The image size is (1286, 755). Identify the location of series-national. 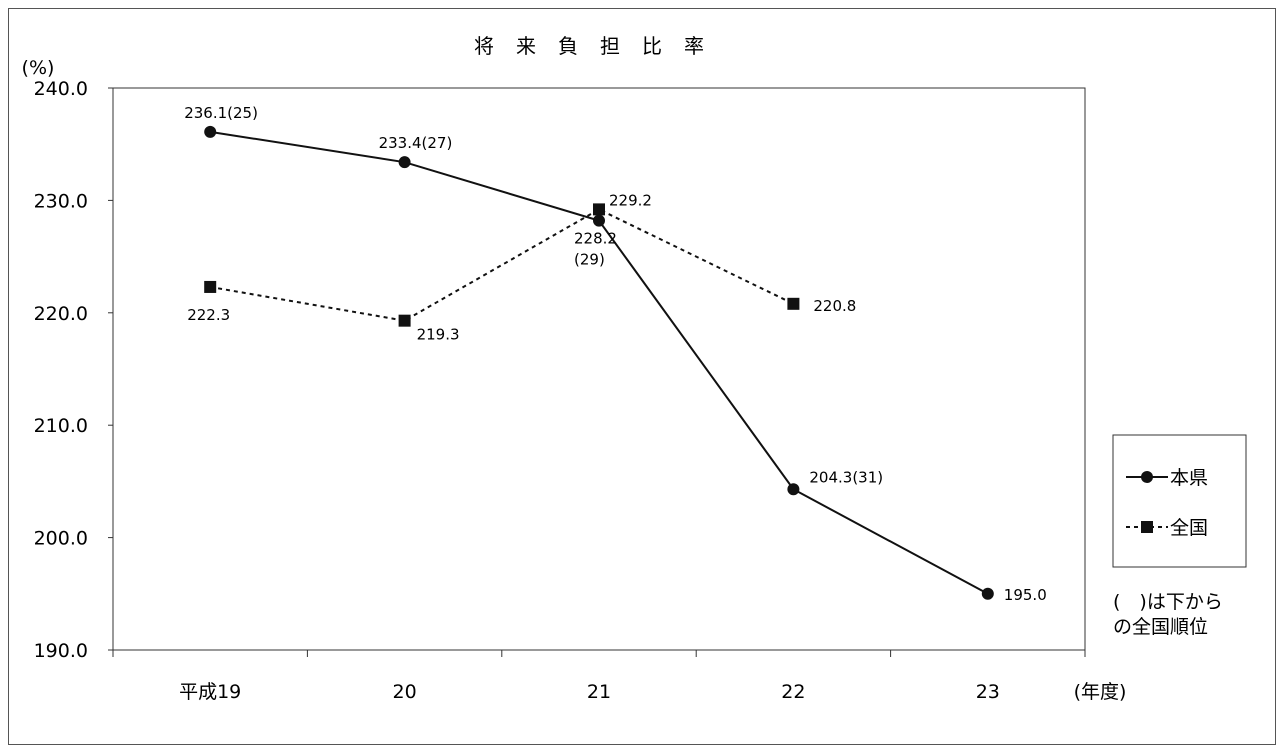
(502, 265).